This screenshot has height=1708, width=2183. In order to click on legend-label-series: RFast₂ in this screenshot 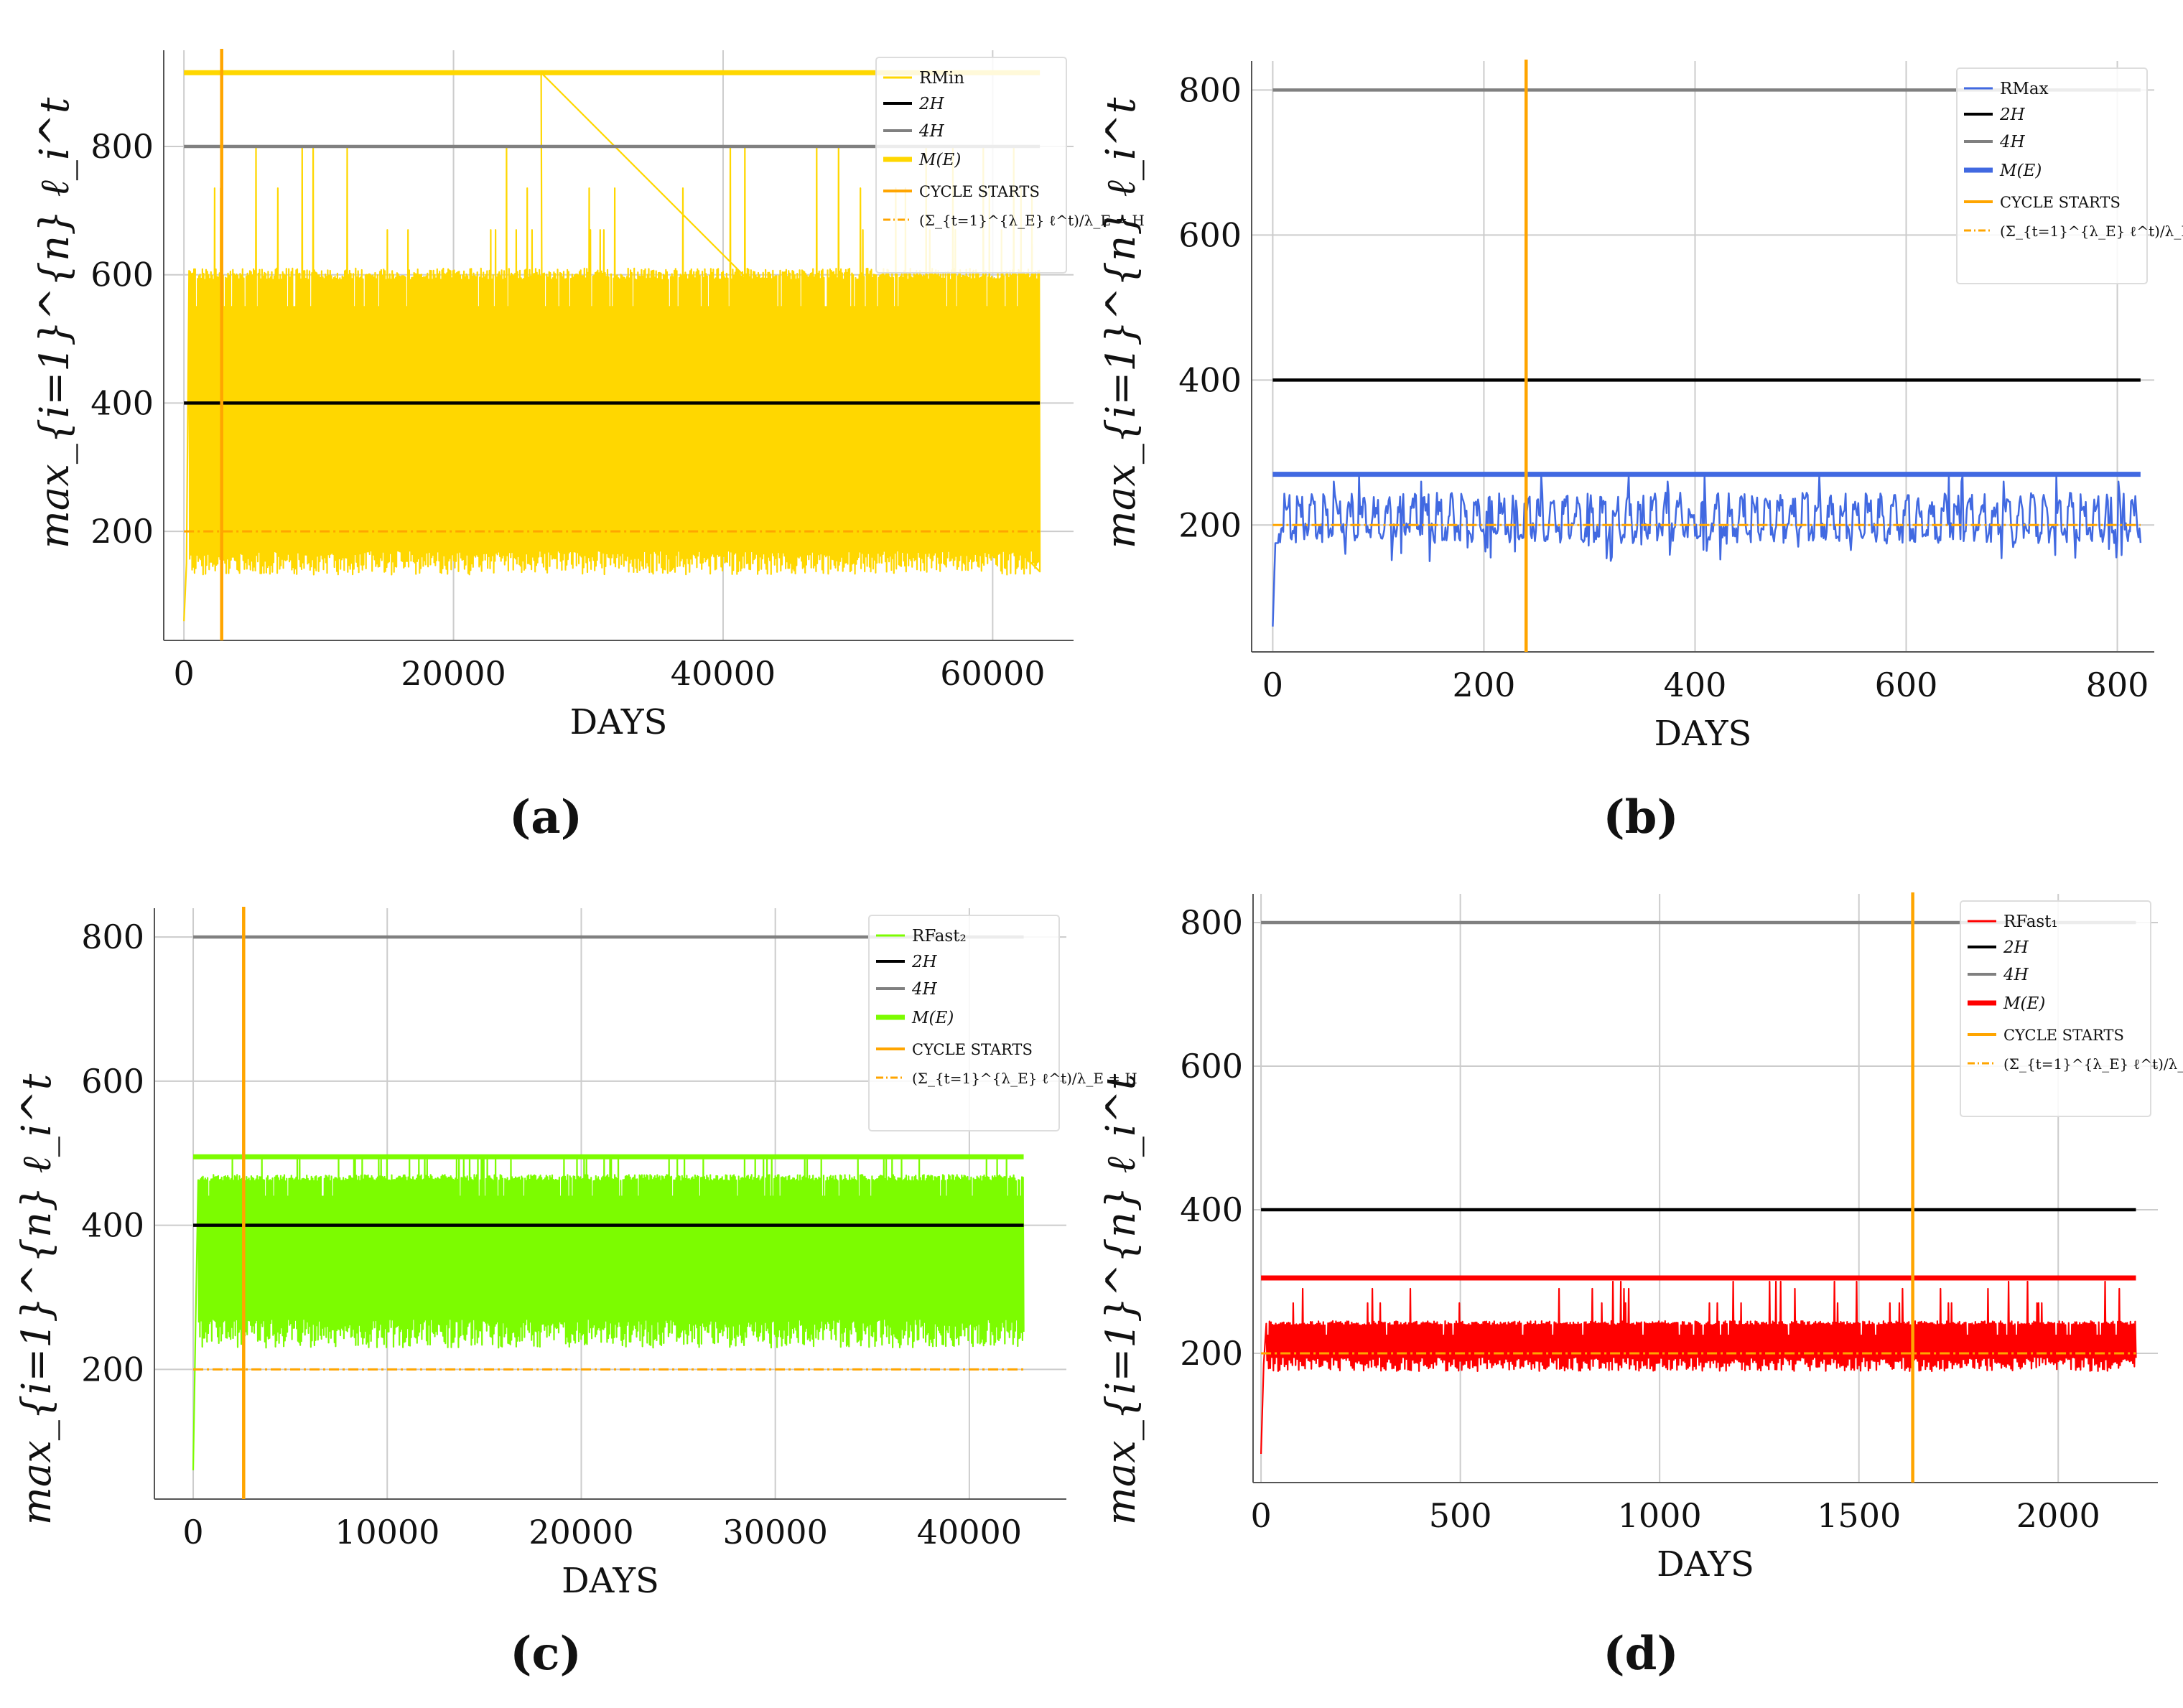, I will do `click(939, 936)`.